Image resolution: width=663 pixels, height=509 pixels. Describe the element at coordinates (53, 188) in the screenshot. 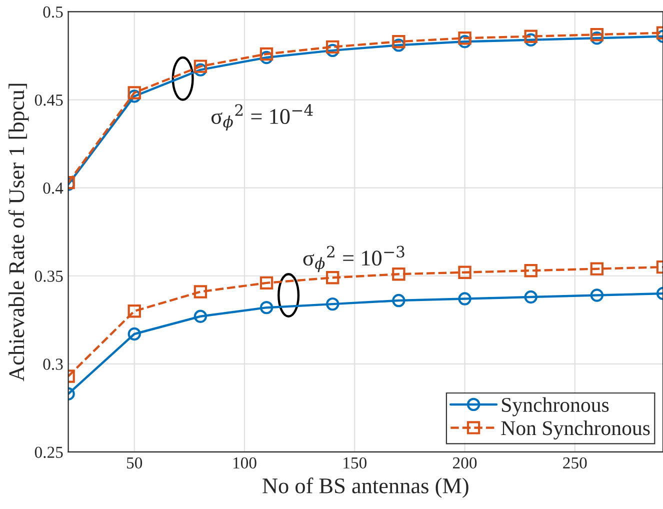

I see `y-tick-label: 0.4` at that location.